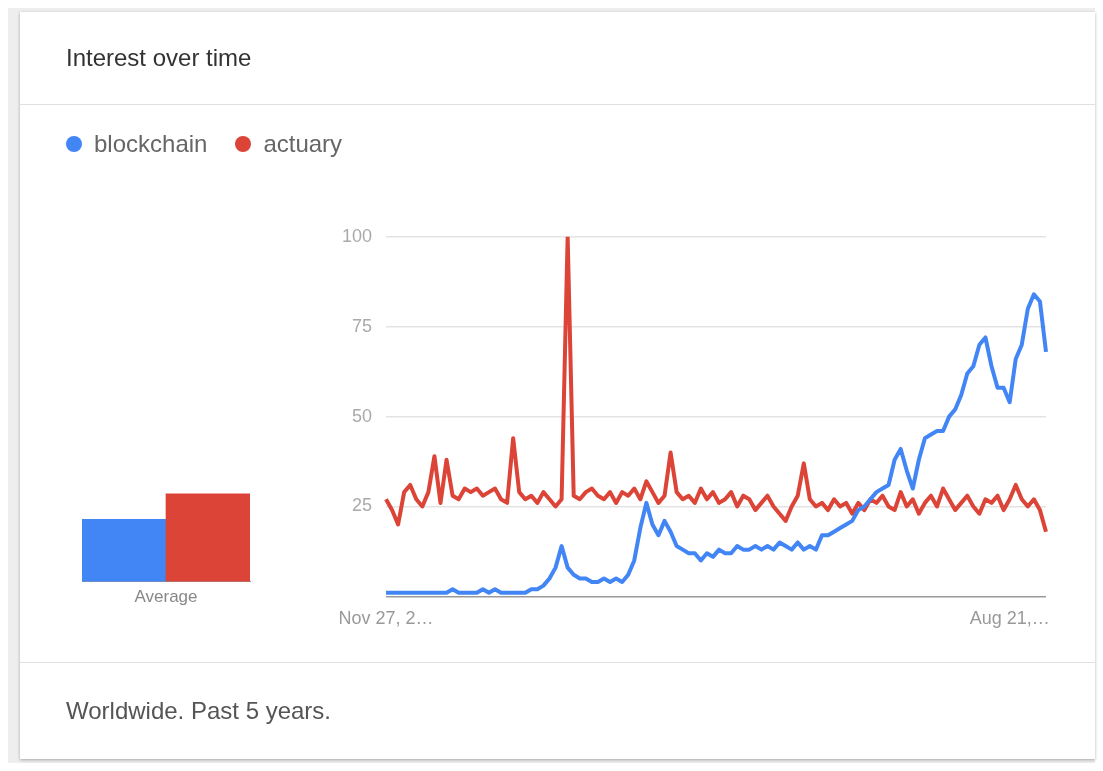 This screenshot has height=771, width=1103. I want to click on y-tick-label: 75, so click(361, 325).